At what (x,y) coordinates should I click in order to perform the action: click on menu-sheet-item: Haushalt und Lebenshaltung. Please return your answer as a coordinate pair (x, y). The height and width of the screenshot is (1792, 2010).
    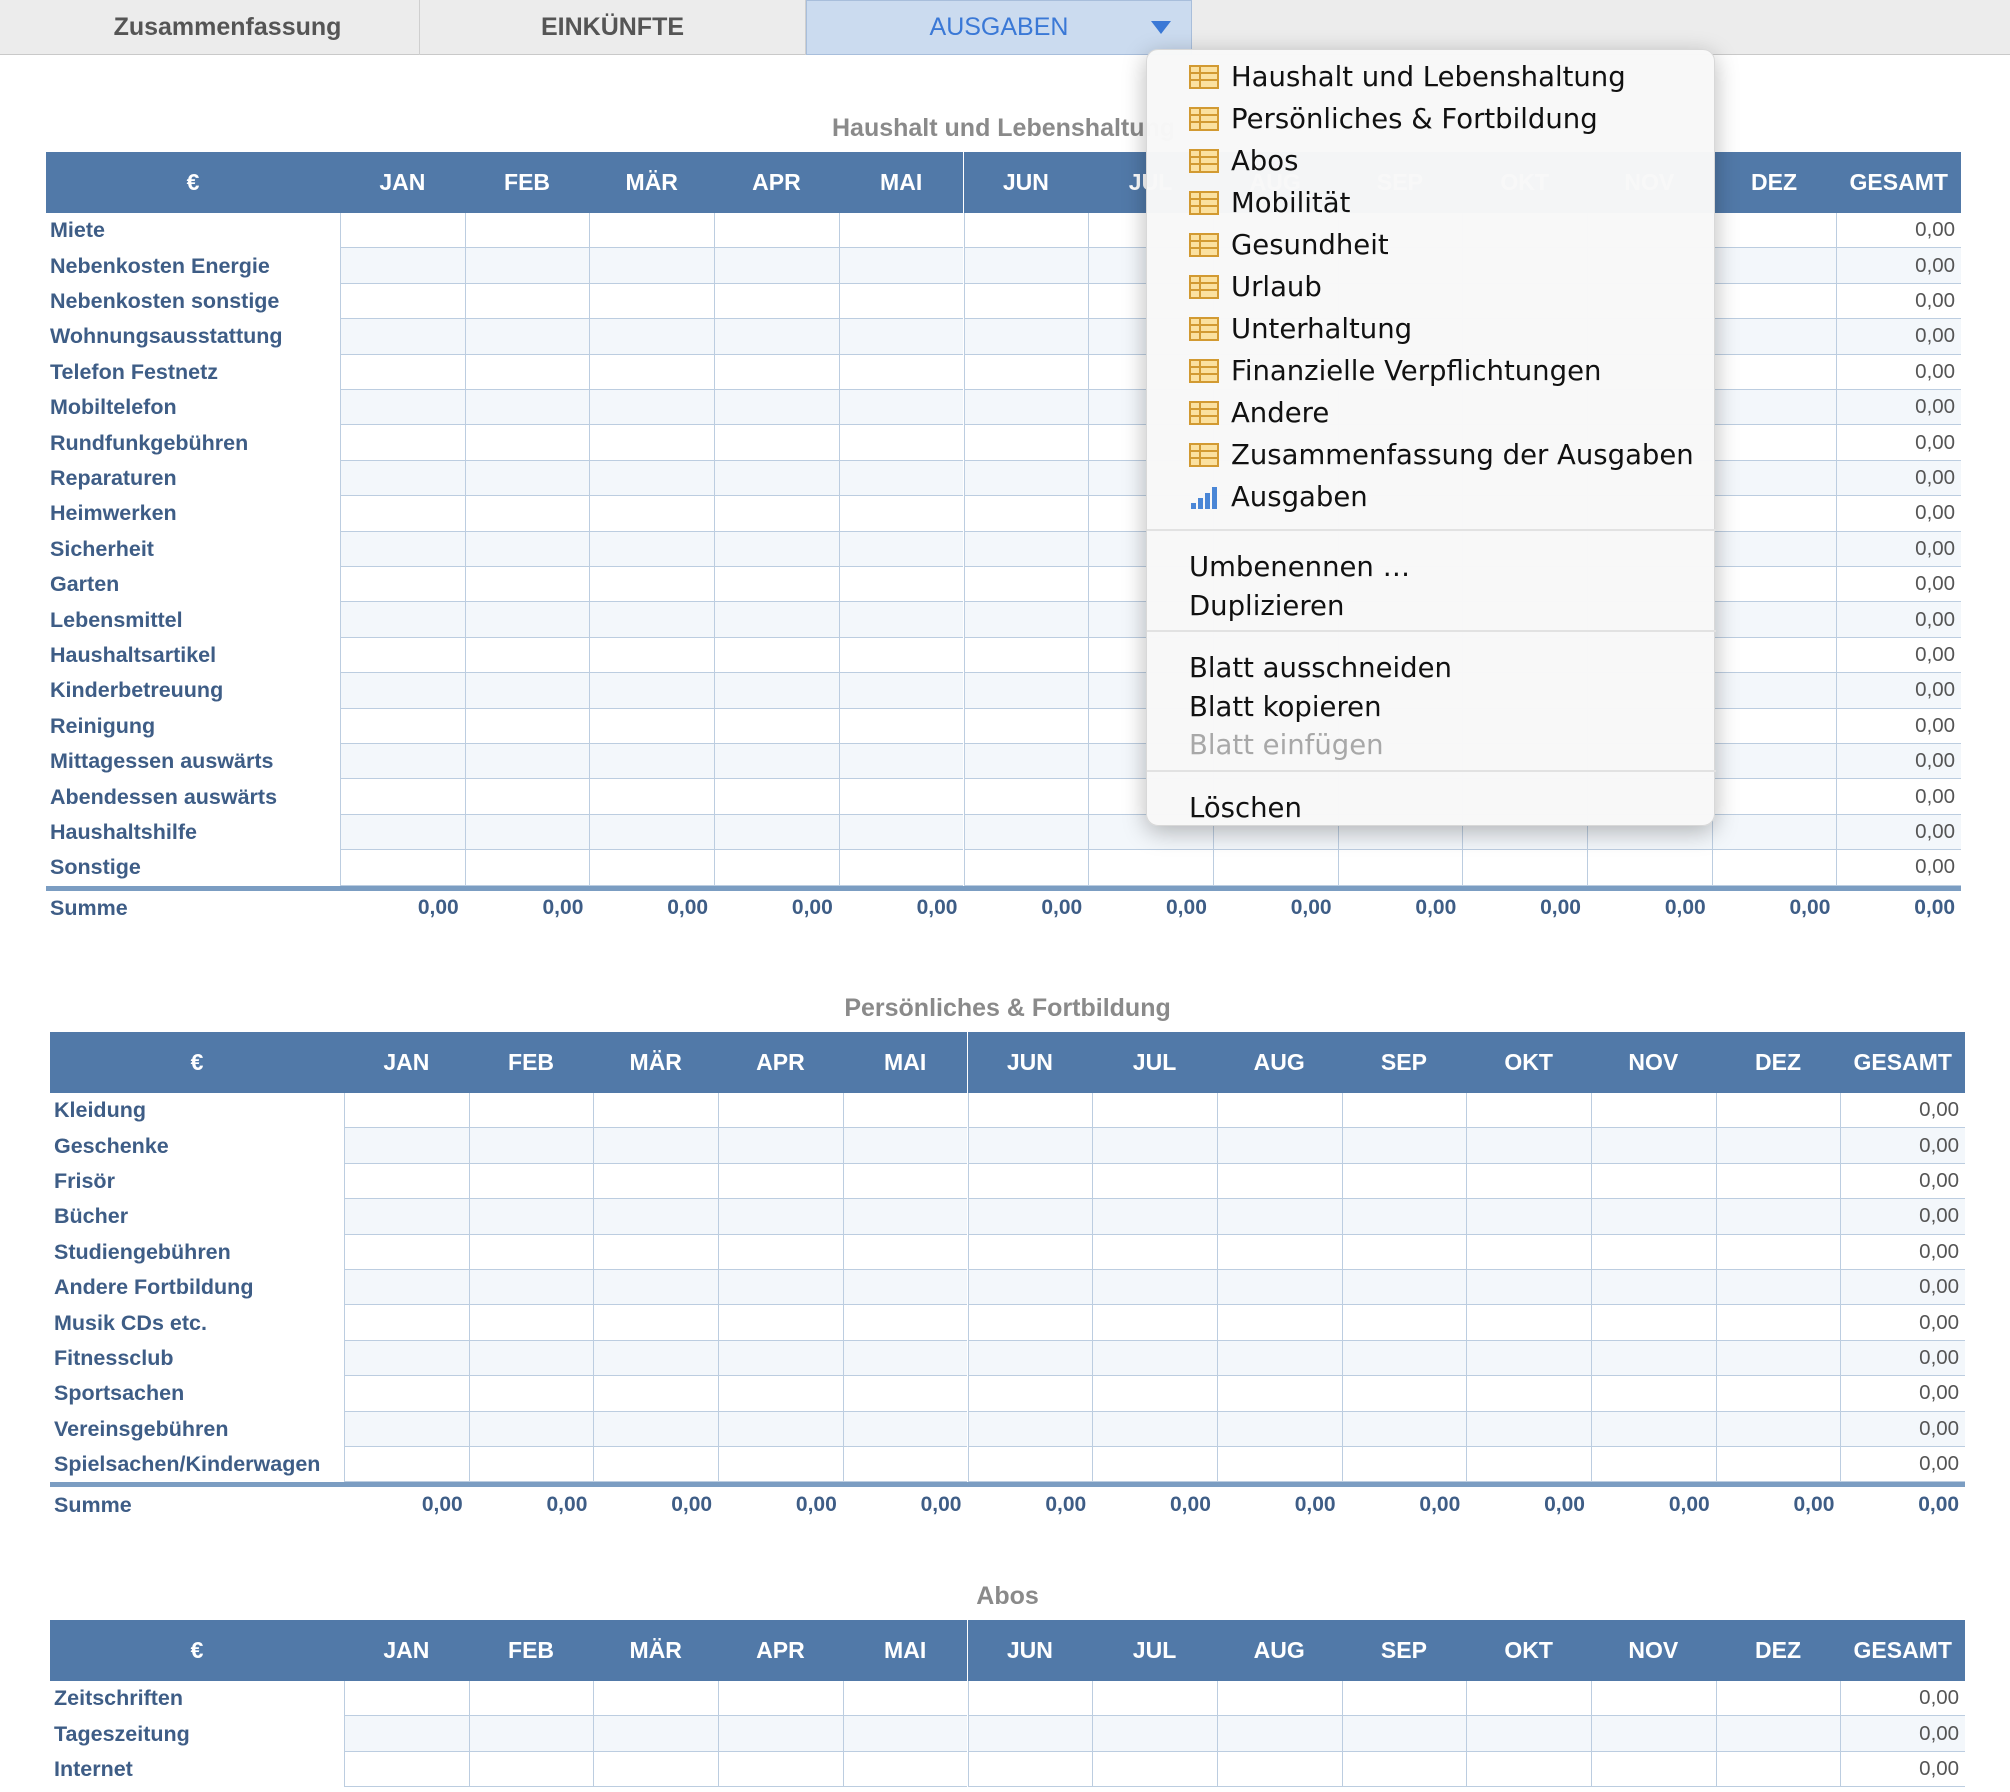
    Looking at the image, I should click on (1431, 77).